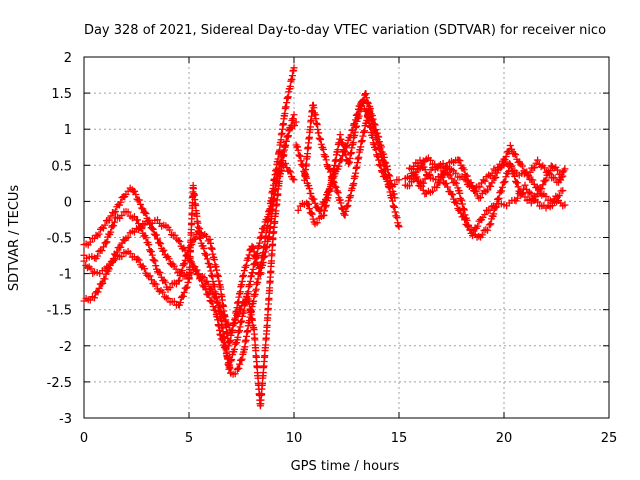 The image size is (640, 480). Describe the element at coordinates (68, 202) in the screenshot. I see `y-tick-label-6: 0` at that location.